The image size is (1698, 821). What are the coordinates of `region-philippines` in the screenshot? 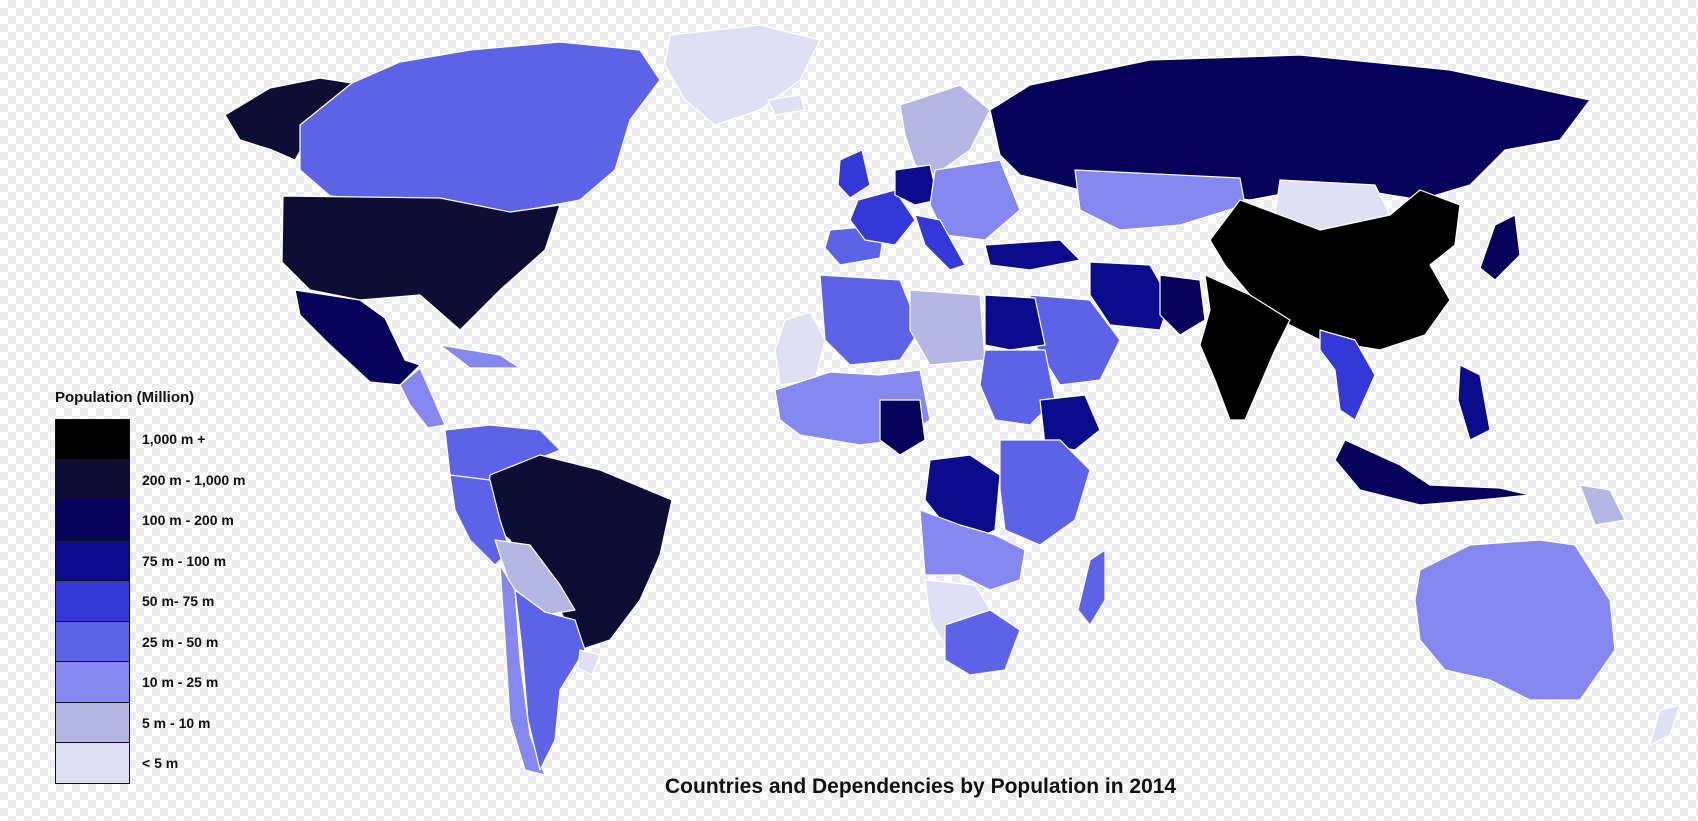 It's located at (1474, 402).